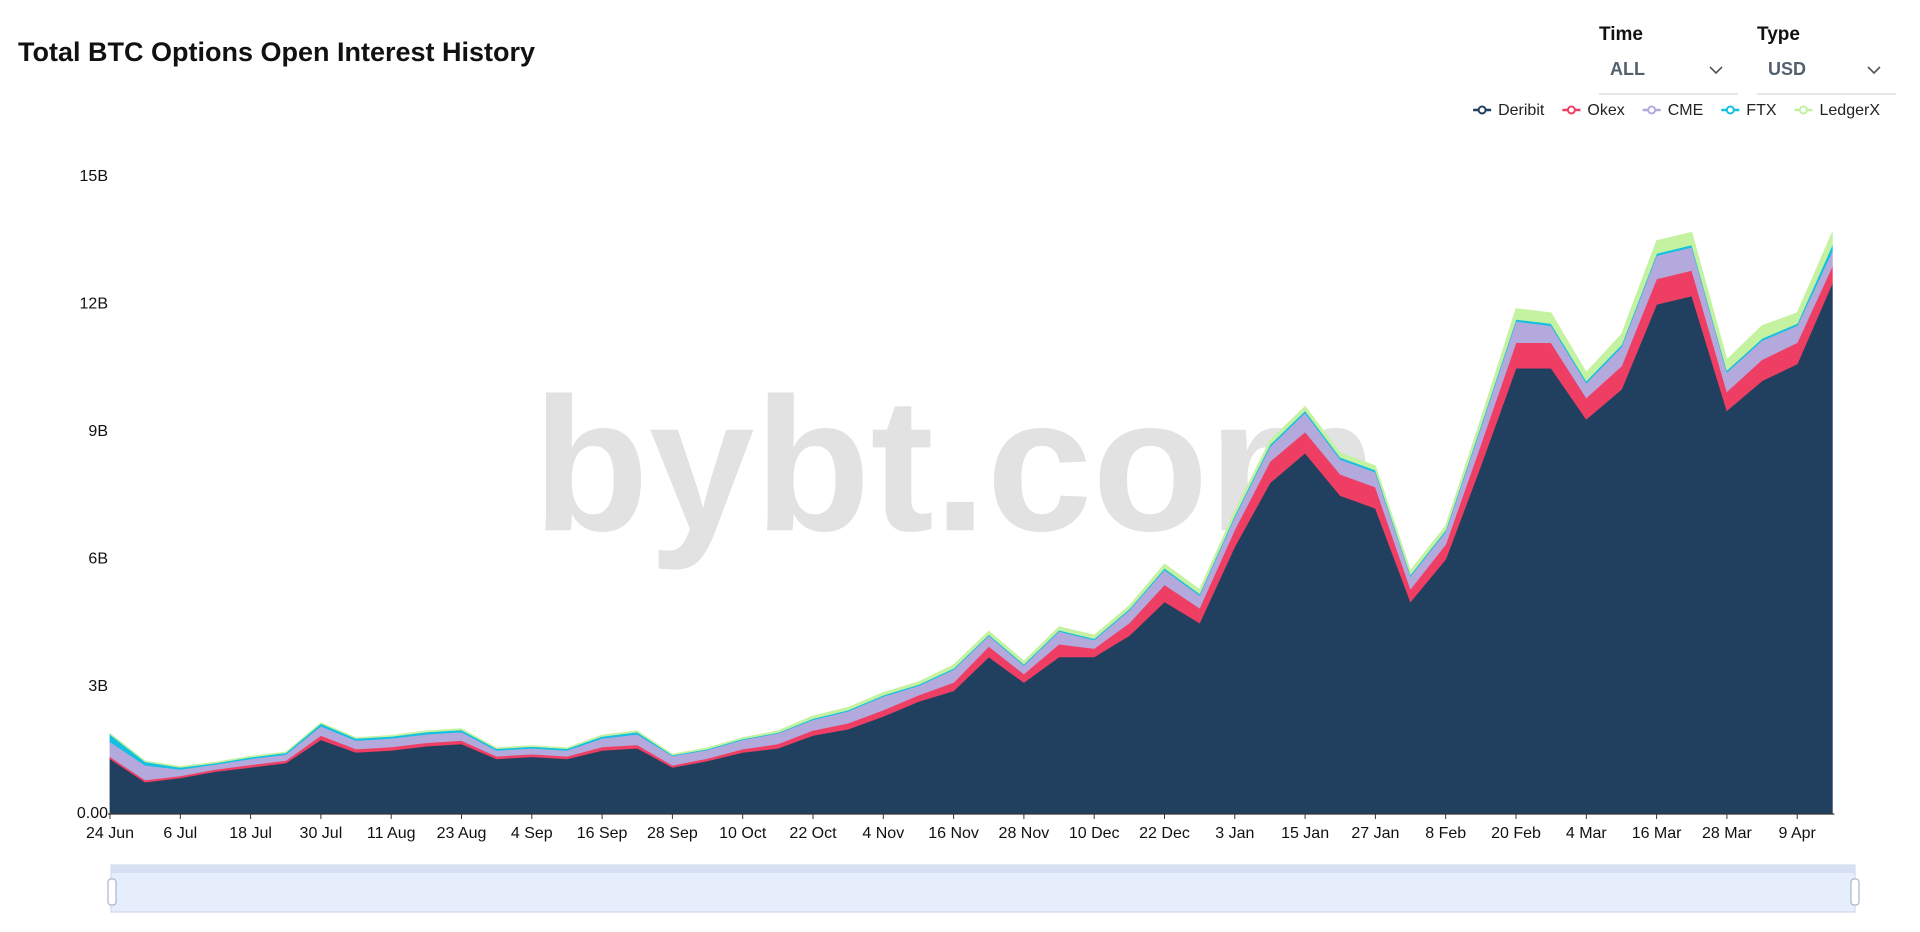 The height and width of the screenshot is (932, 1920). What do you see at coordinates (813, 833) in the screenshot?
I see `x-tick-label: 22 Oct` at bounding box center [813, 833].